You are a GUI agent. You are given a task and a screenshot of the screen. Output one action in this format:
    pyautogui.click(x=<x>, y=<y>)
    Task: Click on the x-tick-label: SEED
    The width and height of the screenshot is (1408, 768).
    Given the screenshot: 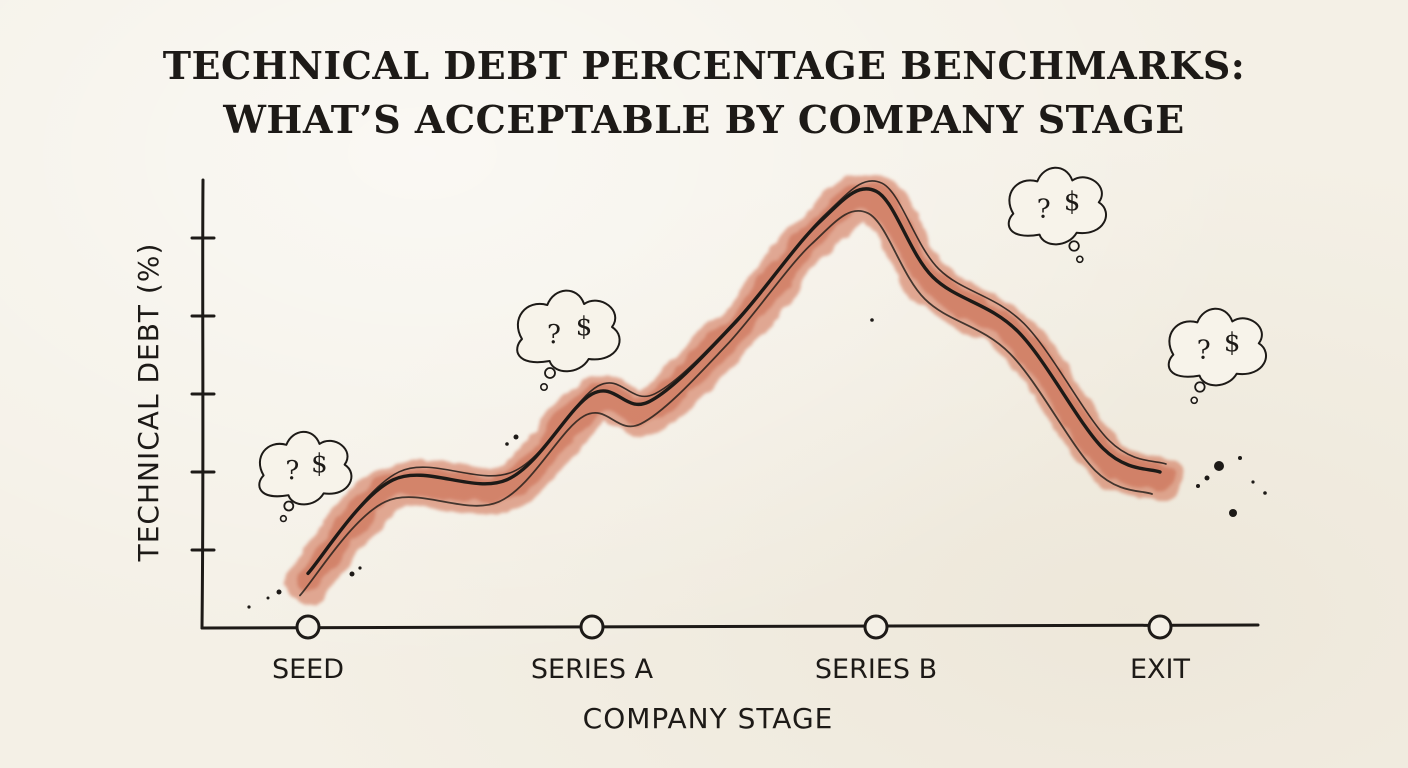 What is the action you would take?
    pyautogui.click(x=308, y=669)
    